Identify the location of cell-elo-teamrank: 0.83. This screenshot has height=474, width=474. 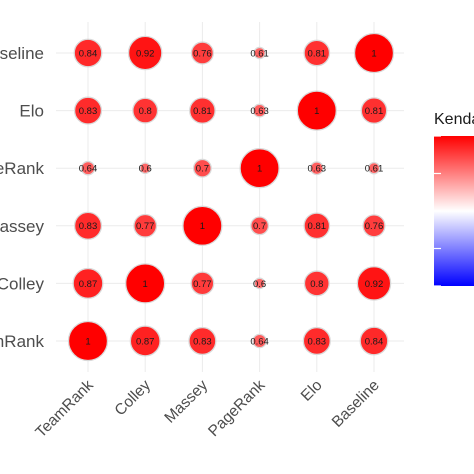
(88, 110).